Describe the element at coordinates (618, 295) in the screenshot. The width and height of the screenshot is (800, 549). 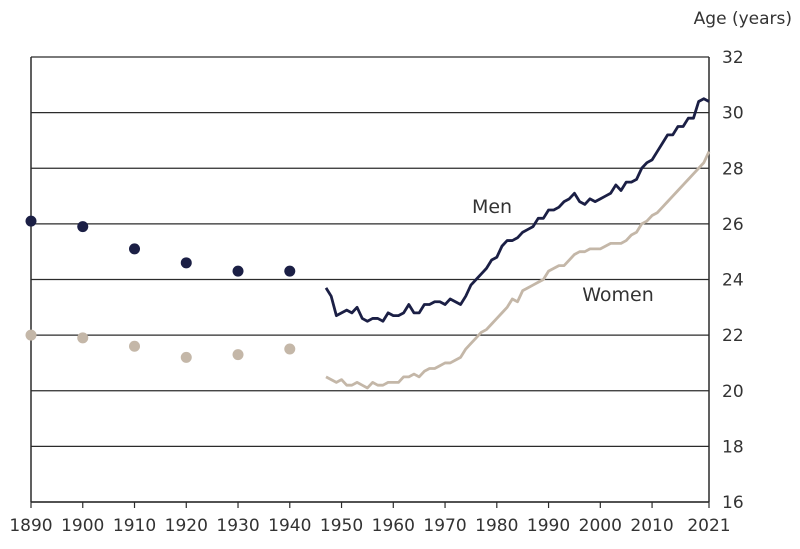
I see `series-label-women: Women` at that location.